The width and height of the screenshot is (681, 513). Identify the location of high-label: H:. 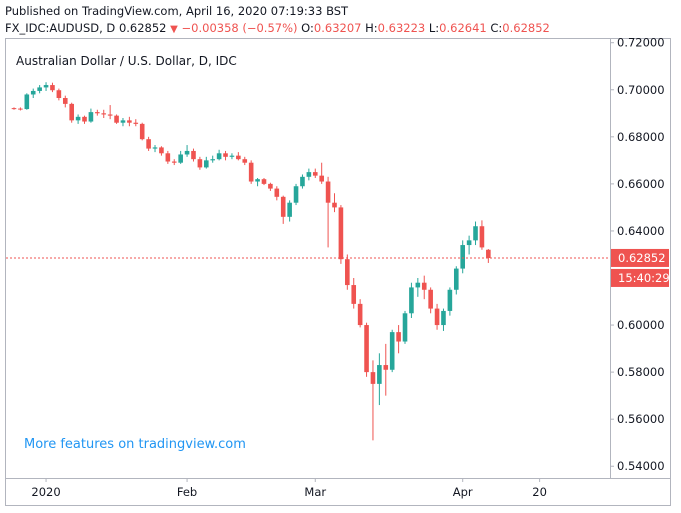
(371, 28).